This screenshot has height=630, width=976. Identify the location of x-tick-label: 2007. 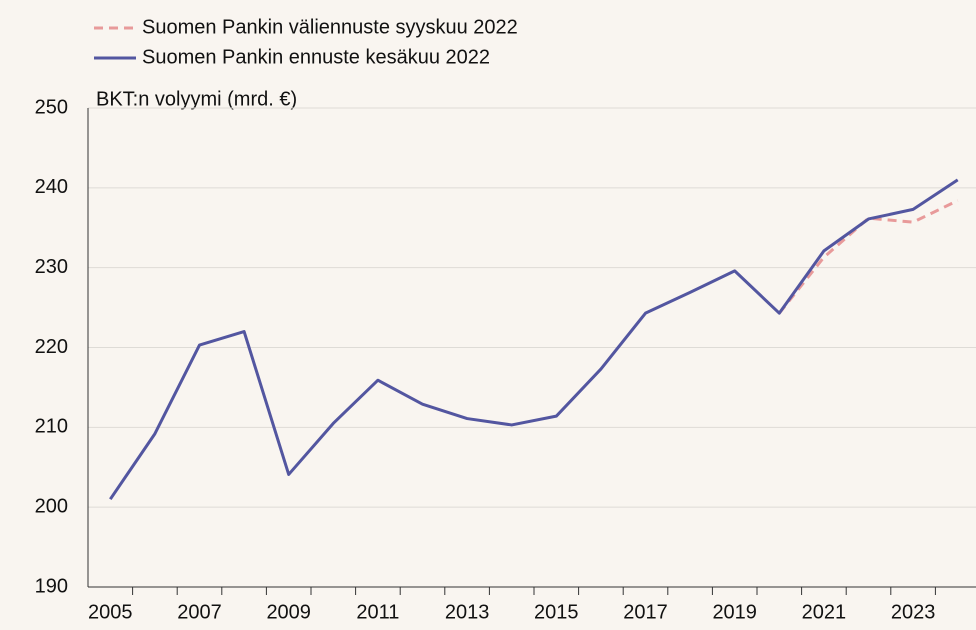
(199, 612).